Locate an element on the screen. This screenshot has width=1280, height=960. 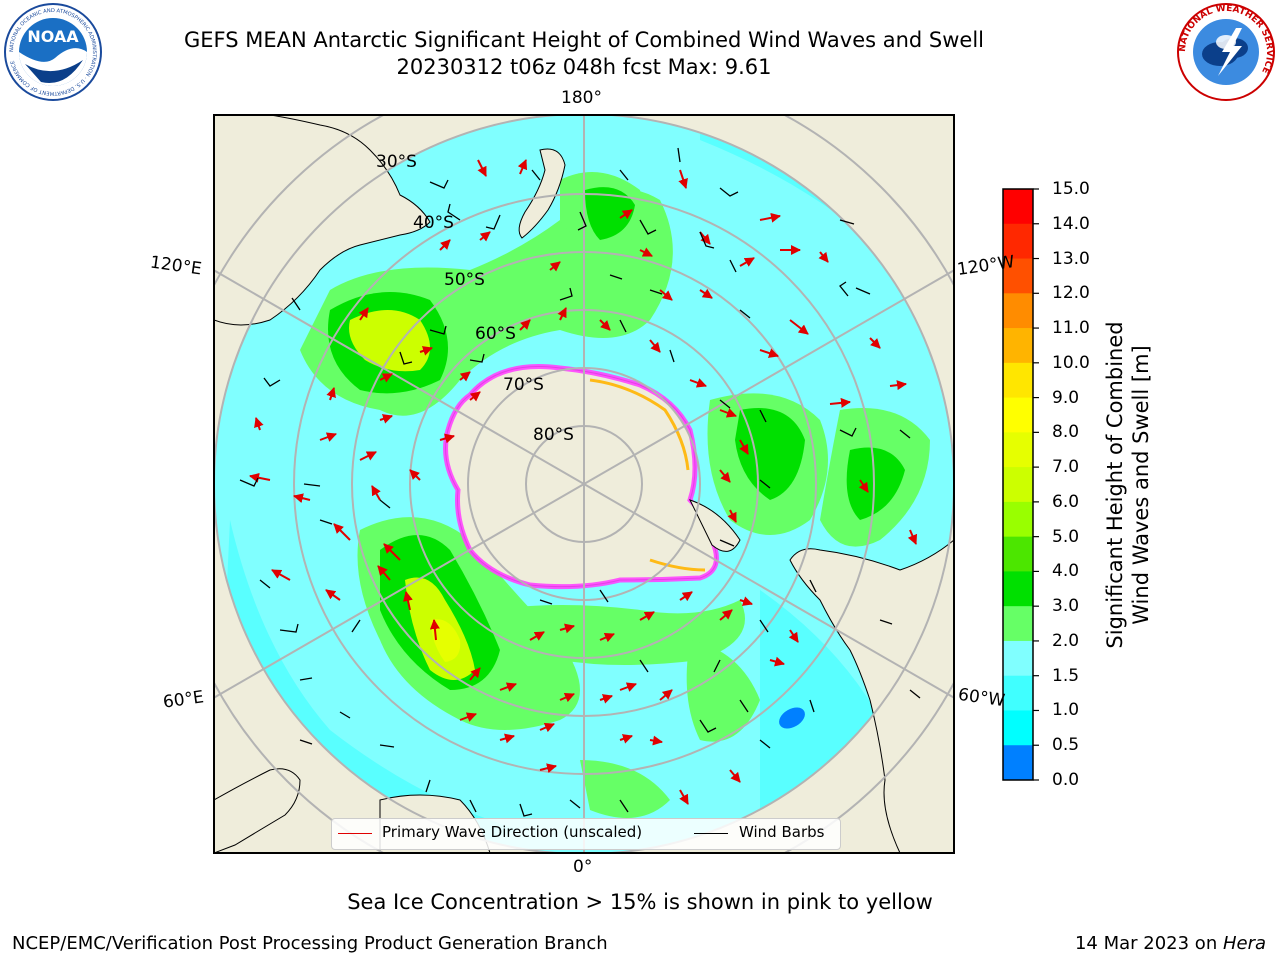
colorbar-tick-label: 8.0 is located at coordinates (1066, 432).